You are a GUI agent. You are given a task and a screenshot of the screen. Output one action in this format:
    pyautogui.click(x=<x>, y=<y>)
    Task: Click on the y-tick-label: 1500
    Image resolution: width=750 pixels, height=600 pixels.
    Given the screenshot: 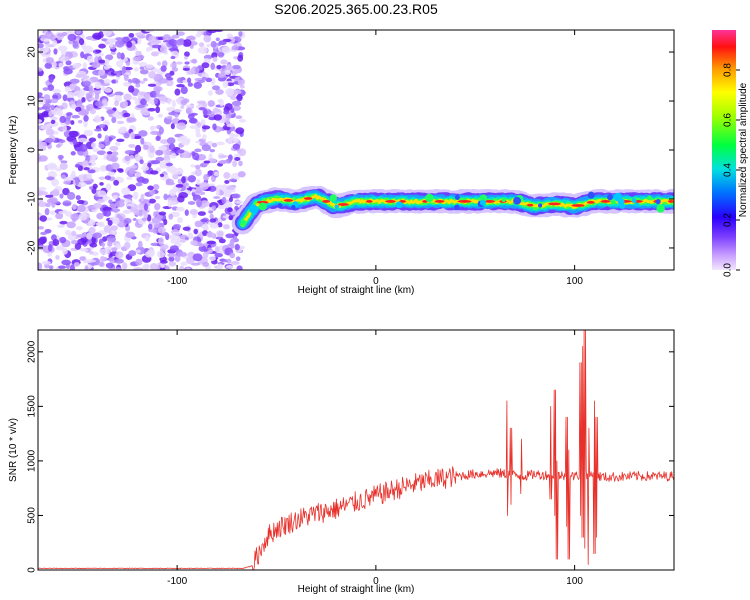 What is the action you would take?
    pyautogui.click(x=32, y=406)
    